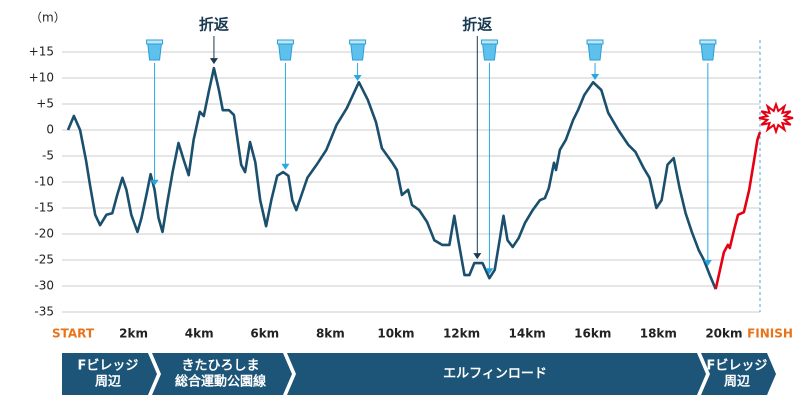 This screenshot has width=800, height=405. Describe the element at coordinates (44, 234) in the screenshot. I see `y-tick-label: -20` at that location.